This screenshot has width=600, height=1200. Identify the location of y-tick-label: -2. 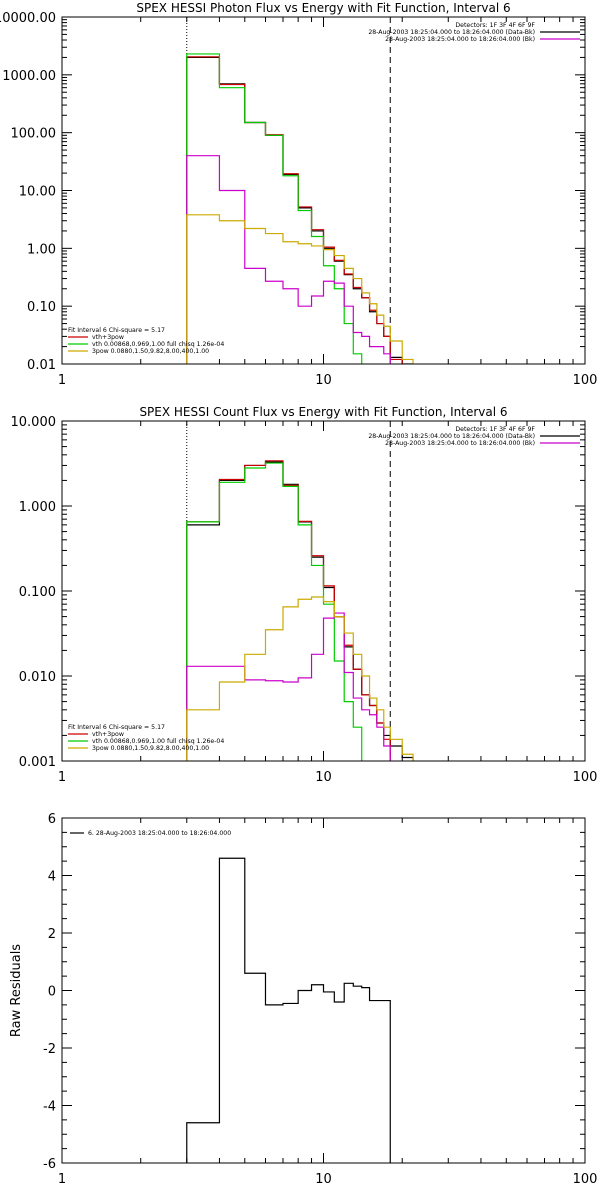
(49, 1049).